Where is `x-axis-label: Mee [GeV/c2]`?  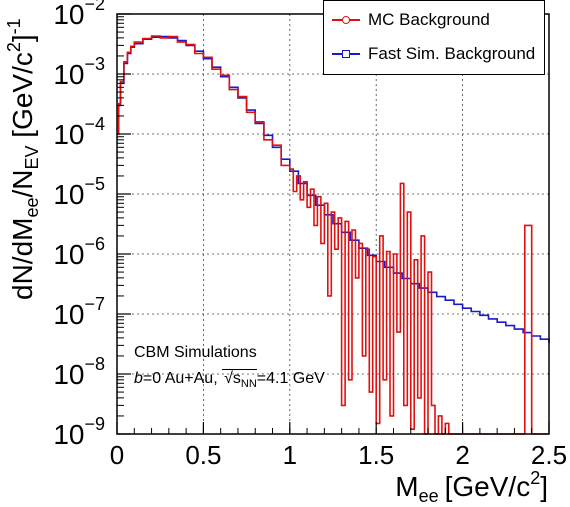
x-axis-label: Mee [GeV/c2] is located at coordinates (471, 487).